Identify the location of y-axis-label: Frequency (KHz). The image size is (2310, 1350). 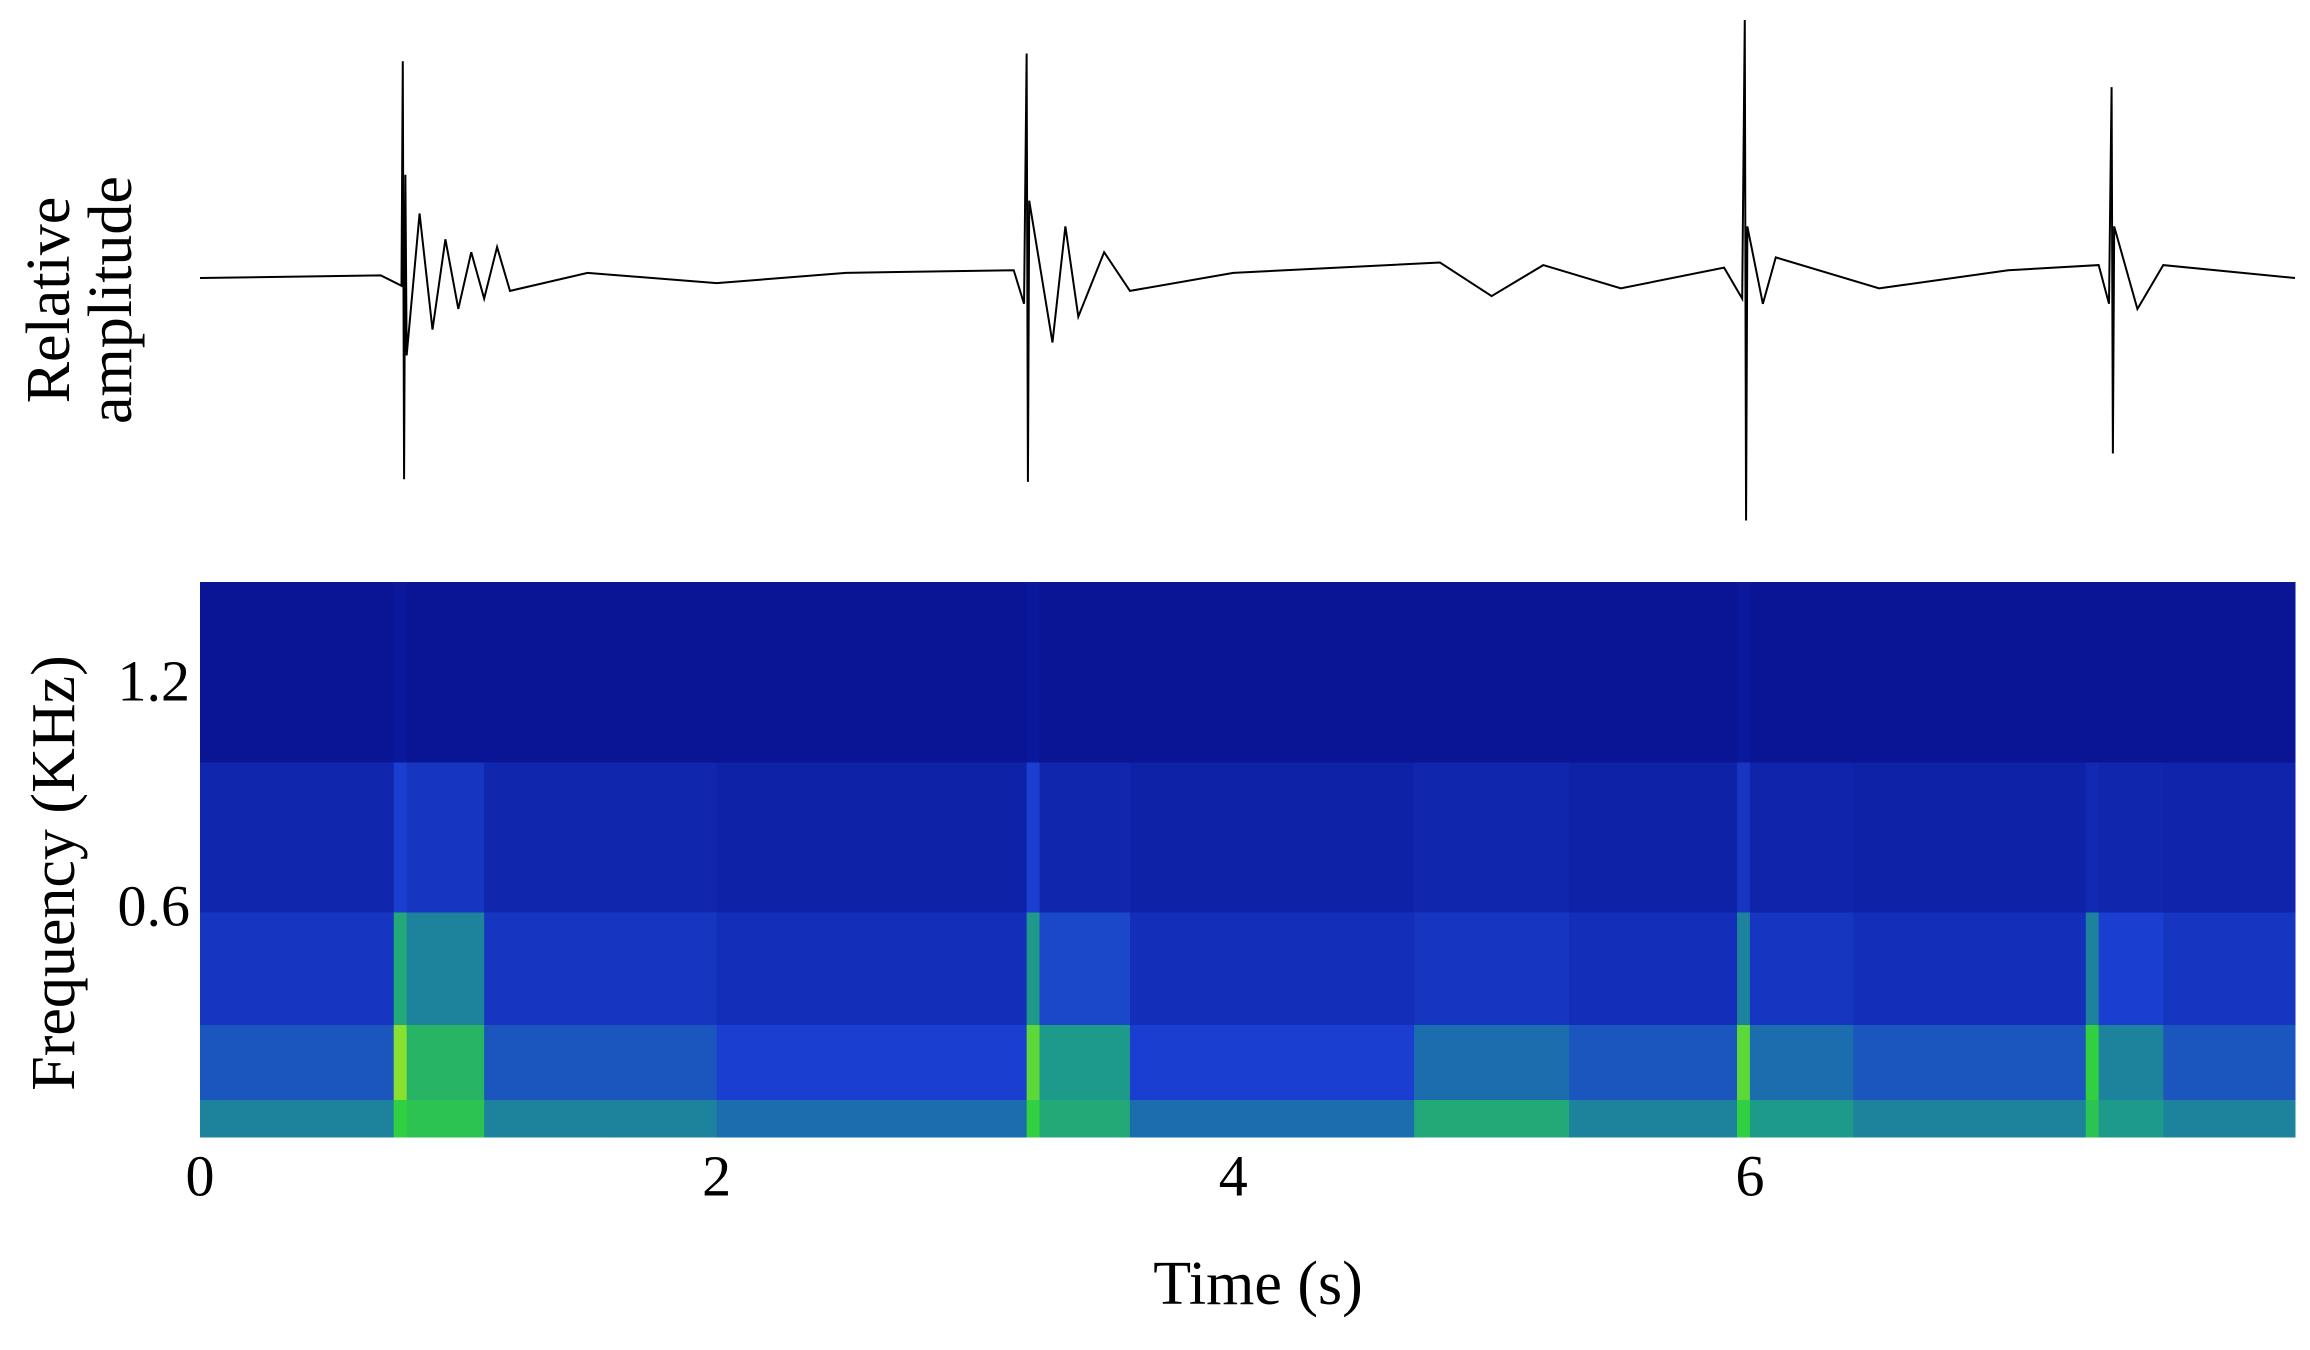
(54, 873).